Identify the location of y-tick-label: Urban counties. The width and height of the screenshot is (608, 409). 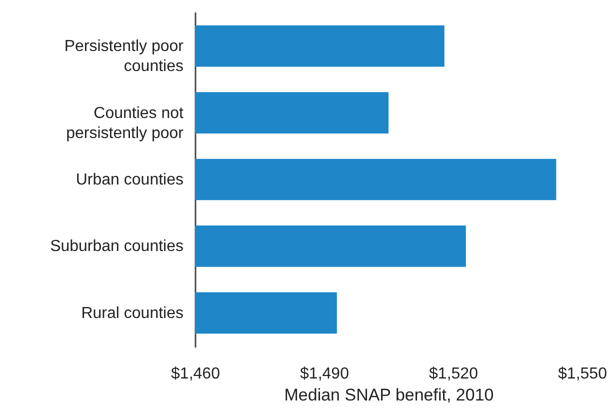
(130, 180).